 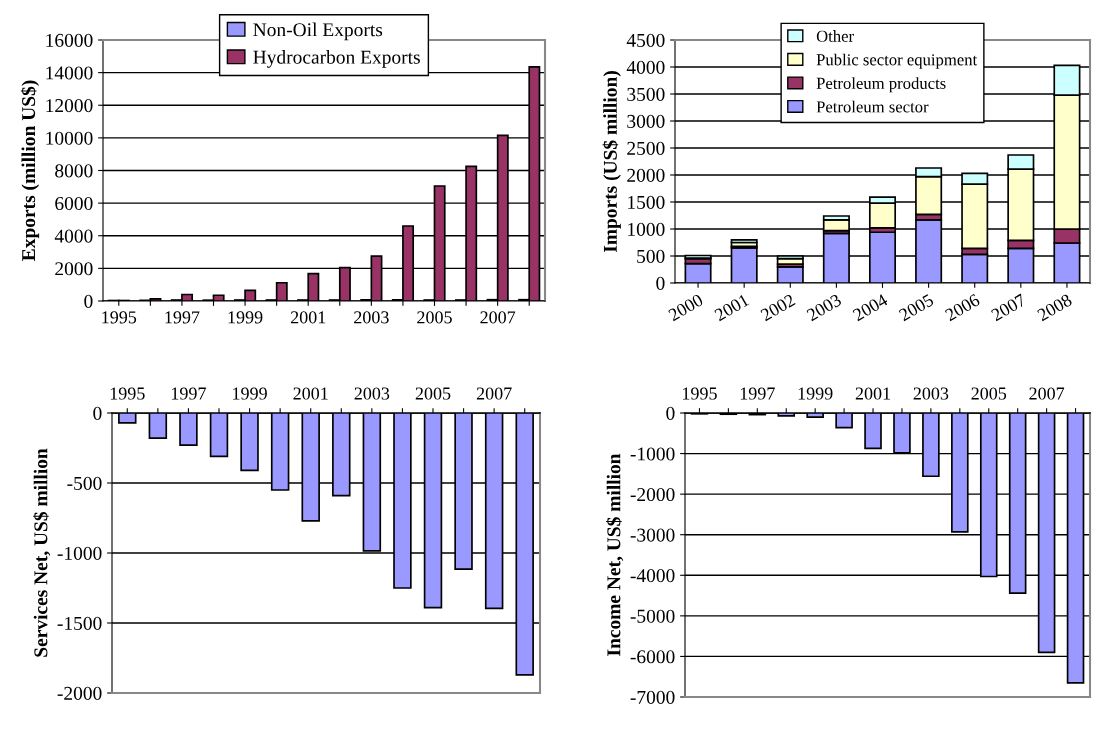 What do you see at coordinates (646, 121) in the screenshot?
I see `y-tick-label: 3000` at bounding box center [646, 121].